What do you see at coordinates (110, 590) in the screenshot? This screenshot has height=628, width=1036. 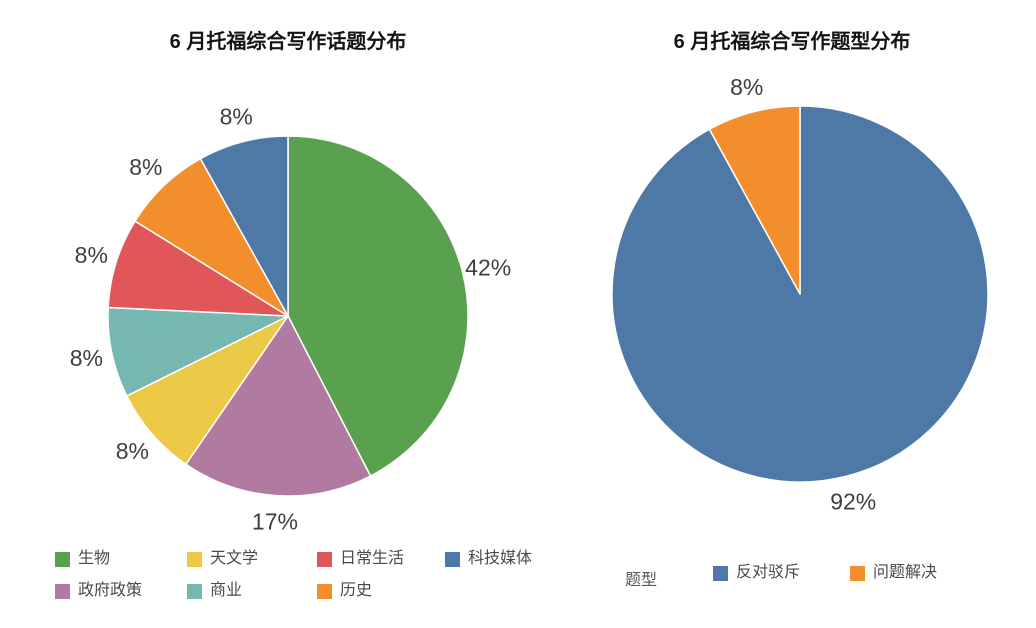 I see `legend-label: 政府政策` at bounding box center [110, 590].